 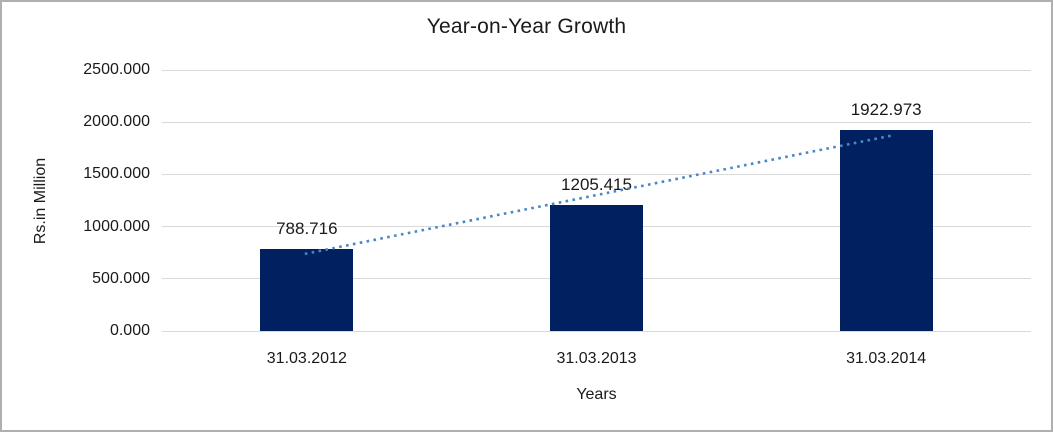 I want to click on x-tick-label: 31.03.2012, so click(x=306, y=358).